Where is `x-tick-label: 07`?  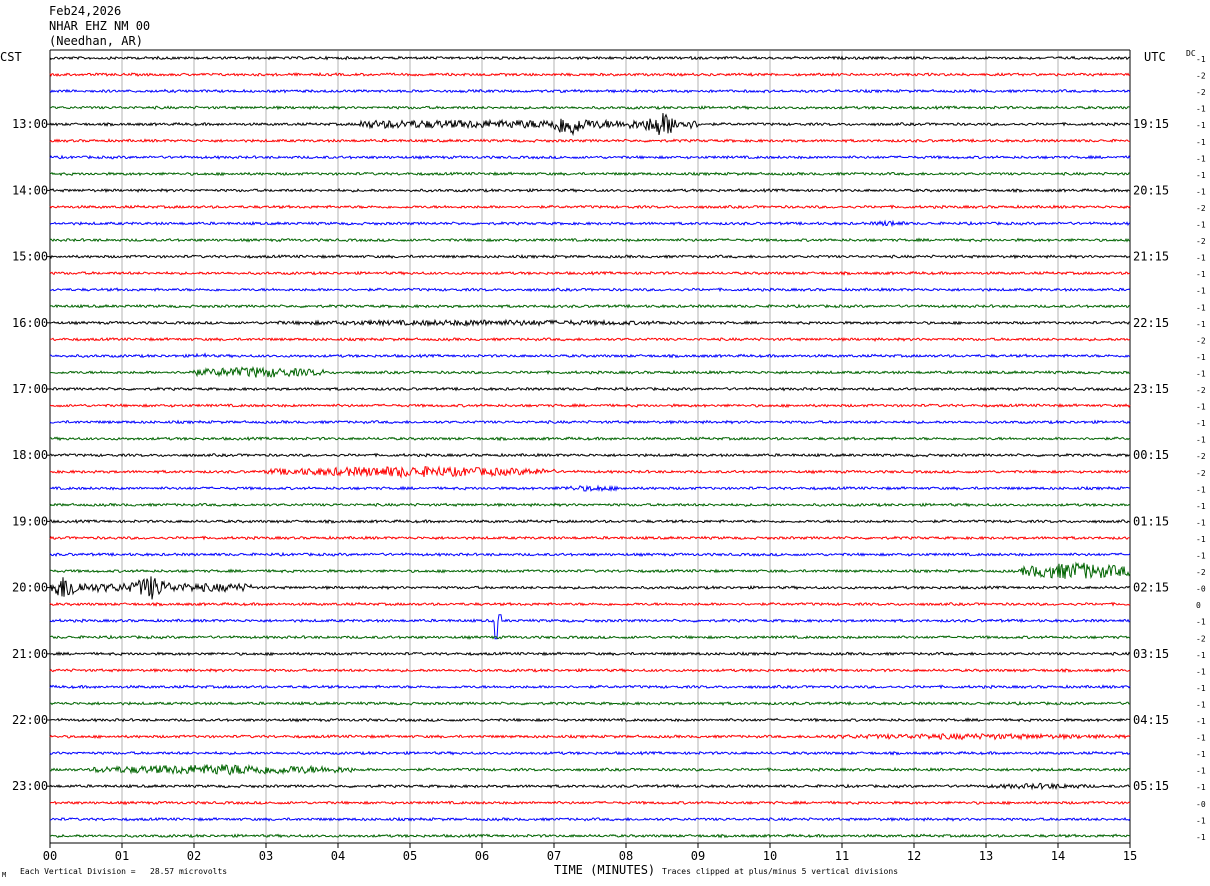 x-tick-label: 07 is located at coordinates (554, 856).